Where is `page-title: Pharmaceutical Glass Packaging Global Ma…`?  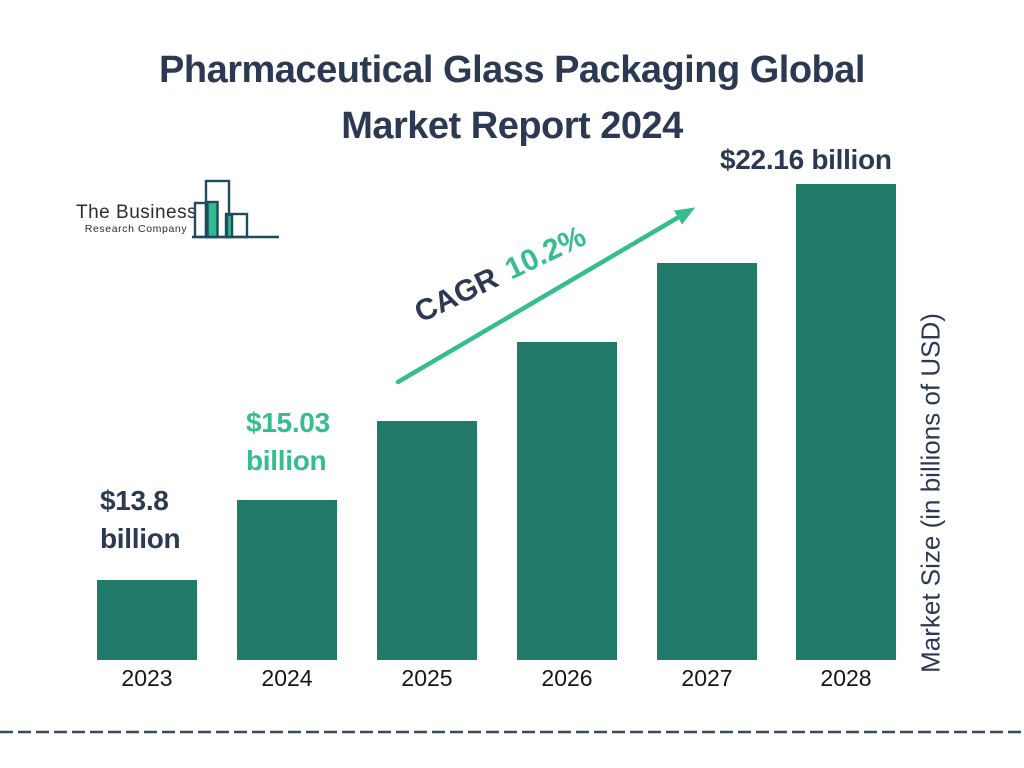
page-title: Pharmaceutical Glass Packaging Global Ma… is located at coordinates (512, 98).